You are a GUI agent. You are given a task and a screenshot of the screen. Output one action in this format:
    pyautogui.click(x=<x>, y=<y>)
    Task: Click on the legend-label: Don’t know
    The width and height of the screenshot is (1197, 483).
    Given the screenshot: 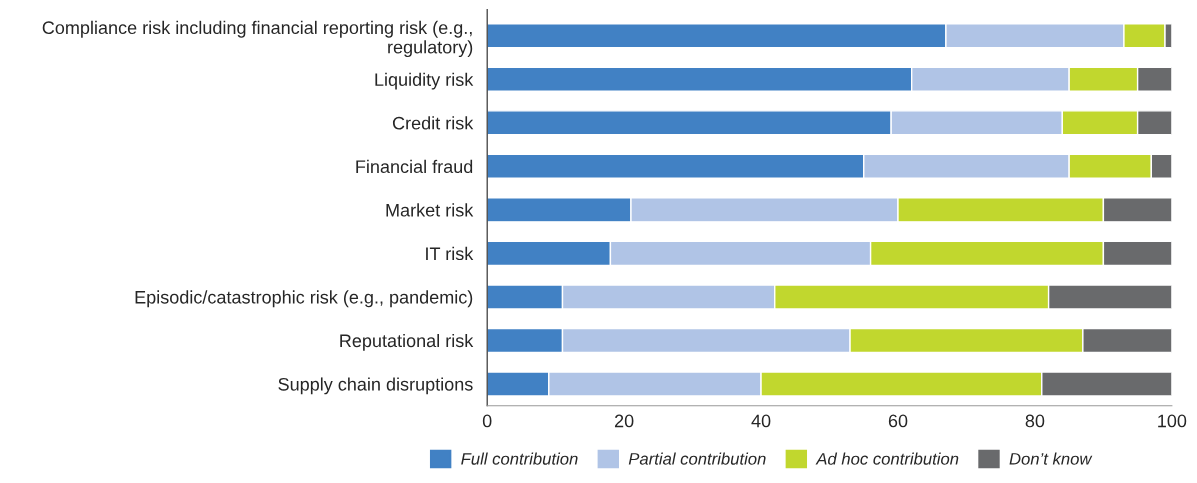 What is the action you would take?
    pyautogui.click(x=1051, y=458)
    